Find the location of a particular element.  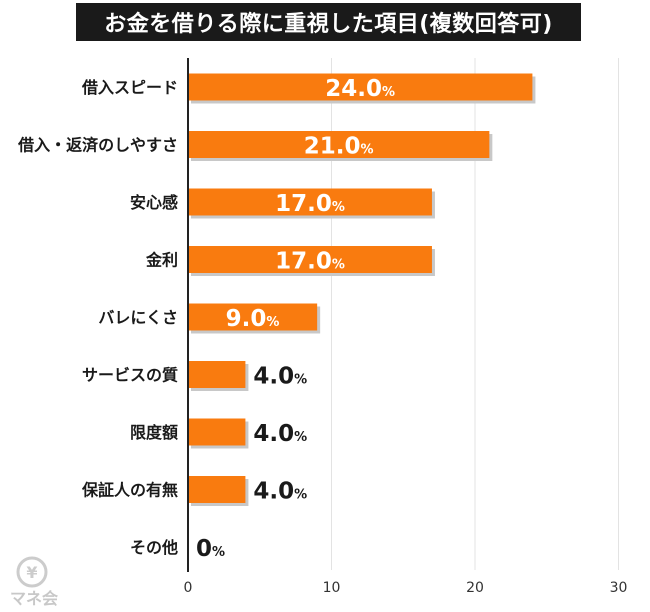

logo-text: マネ会 is located at coordinates (34, 598).